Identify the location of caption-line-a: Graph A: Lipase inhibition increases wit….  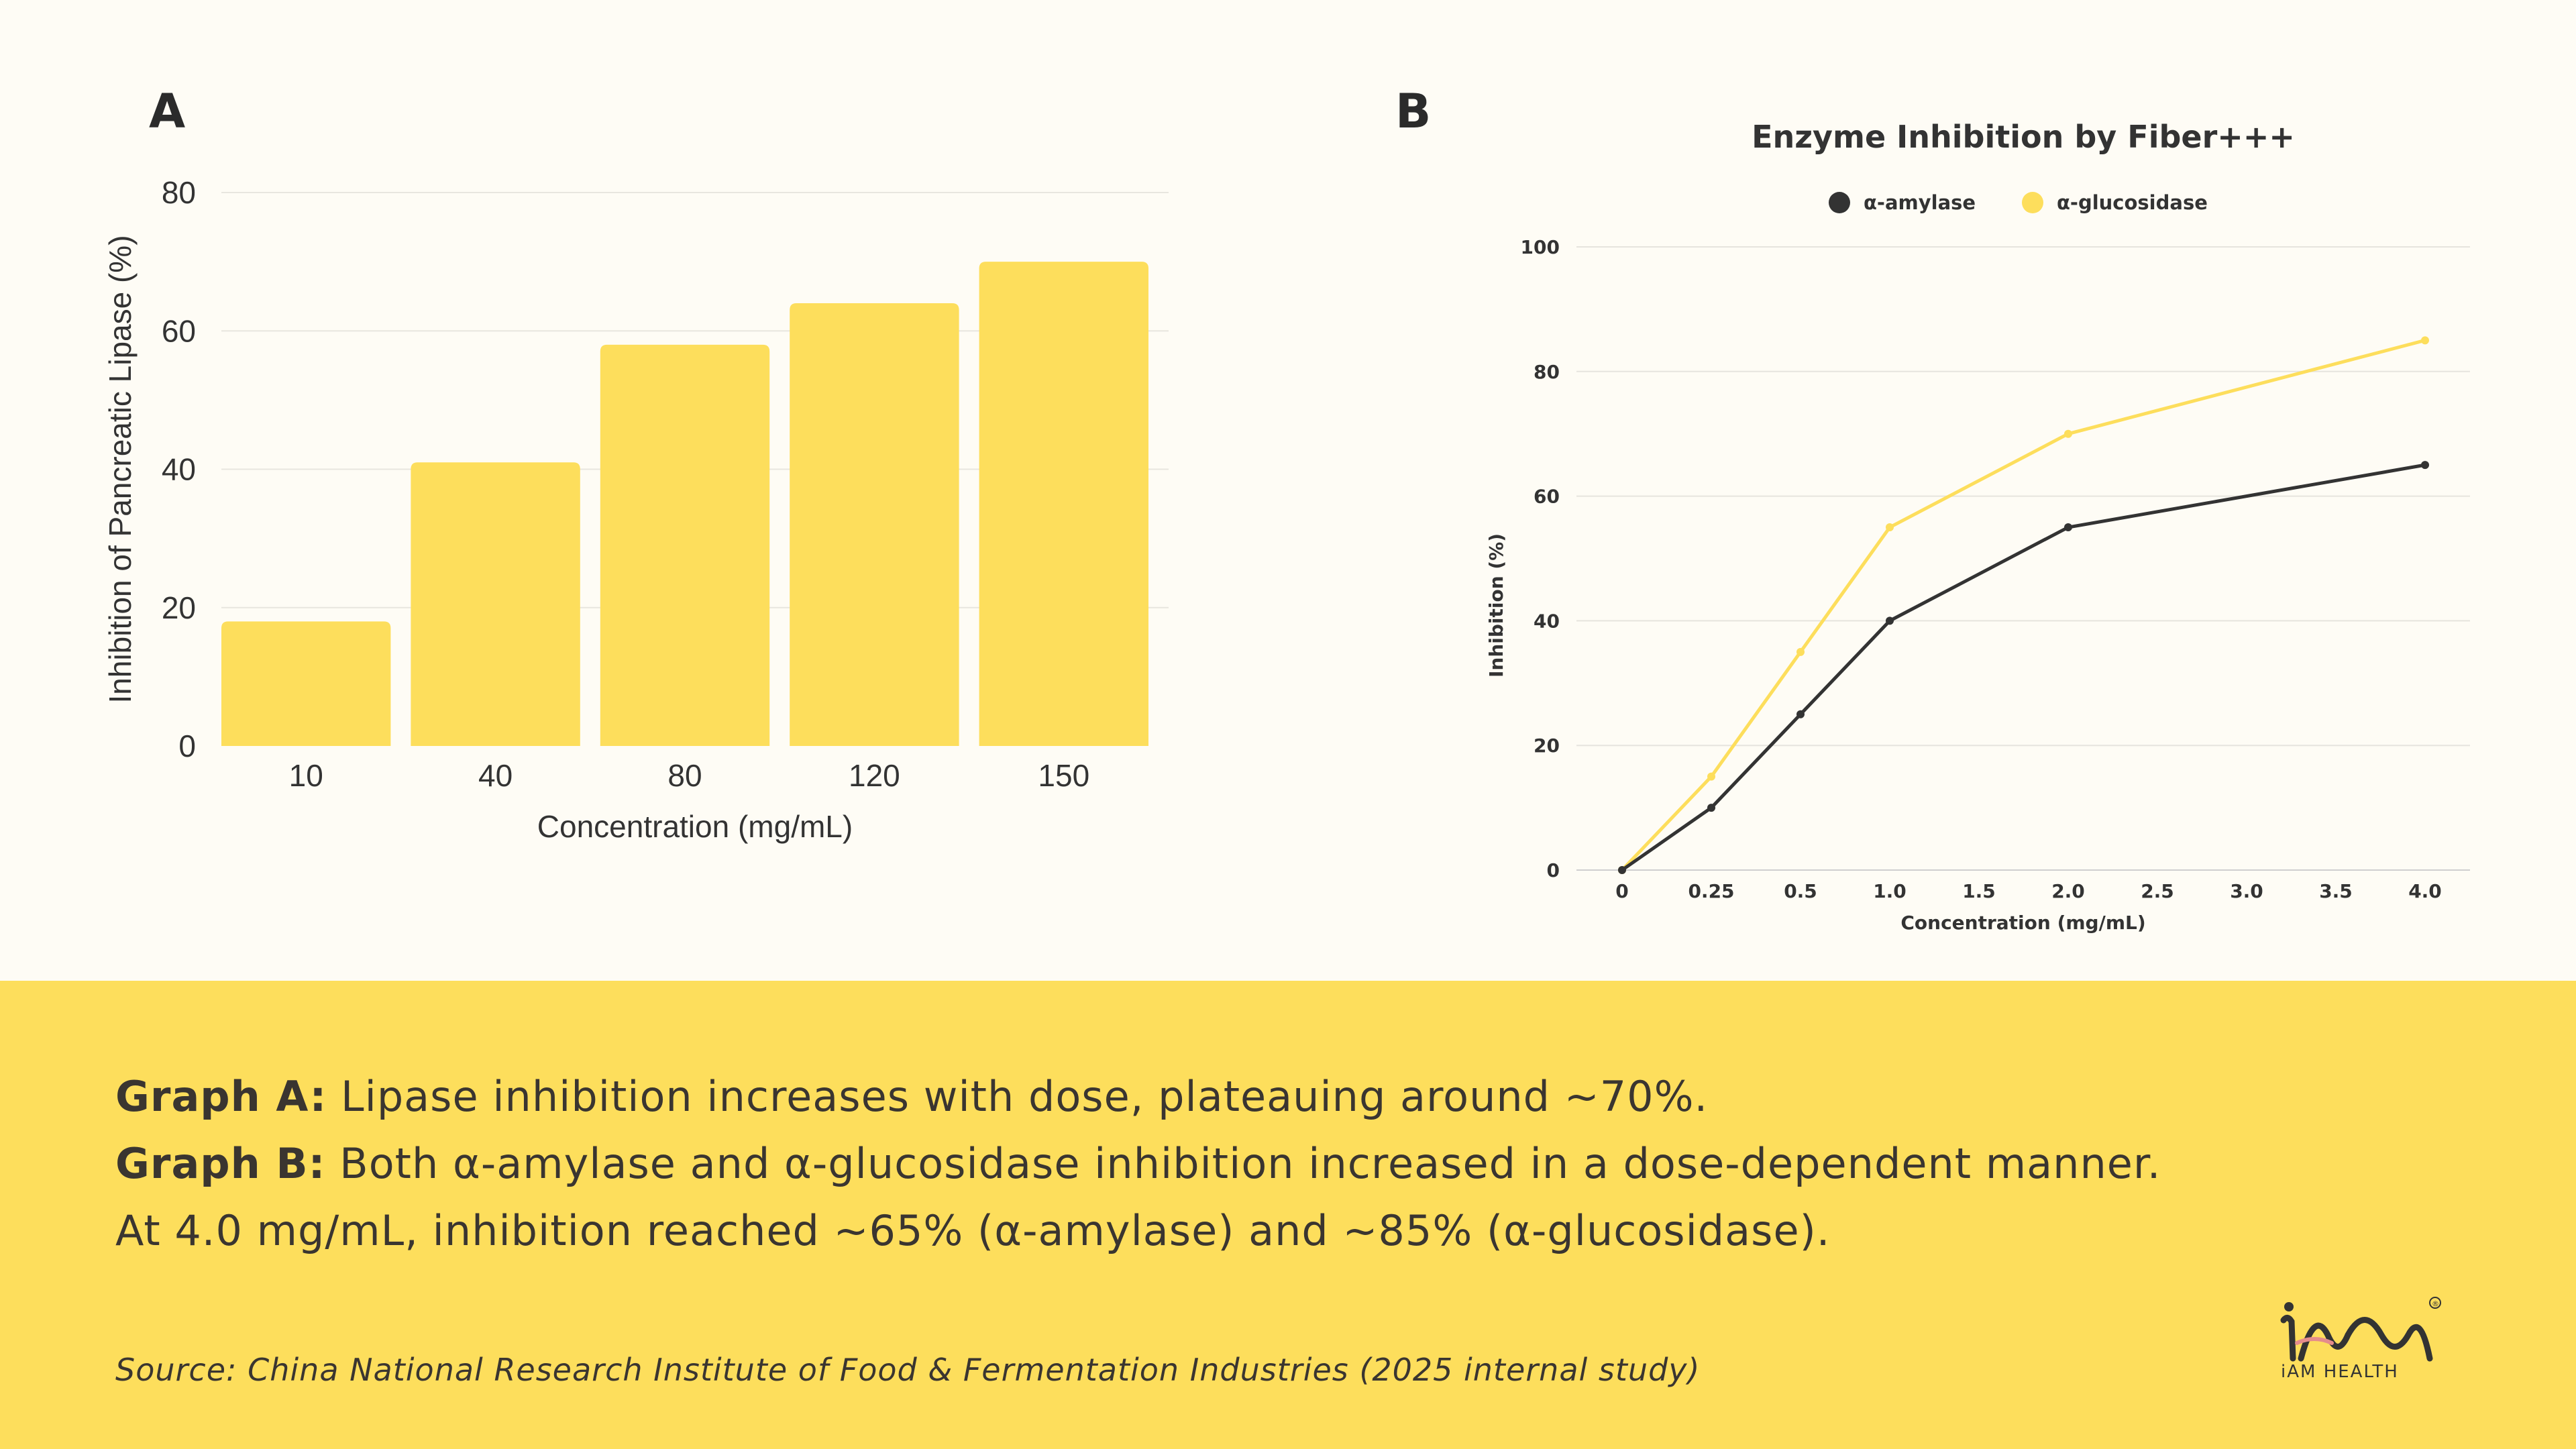
(911, 1096).